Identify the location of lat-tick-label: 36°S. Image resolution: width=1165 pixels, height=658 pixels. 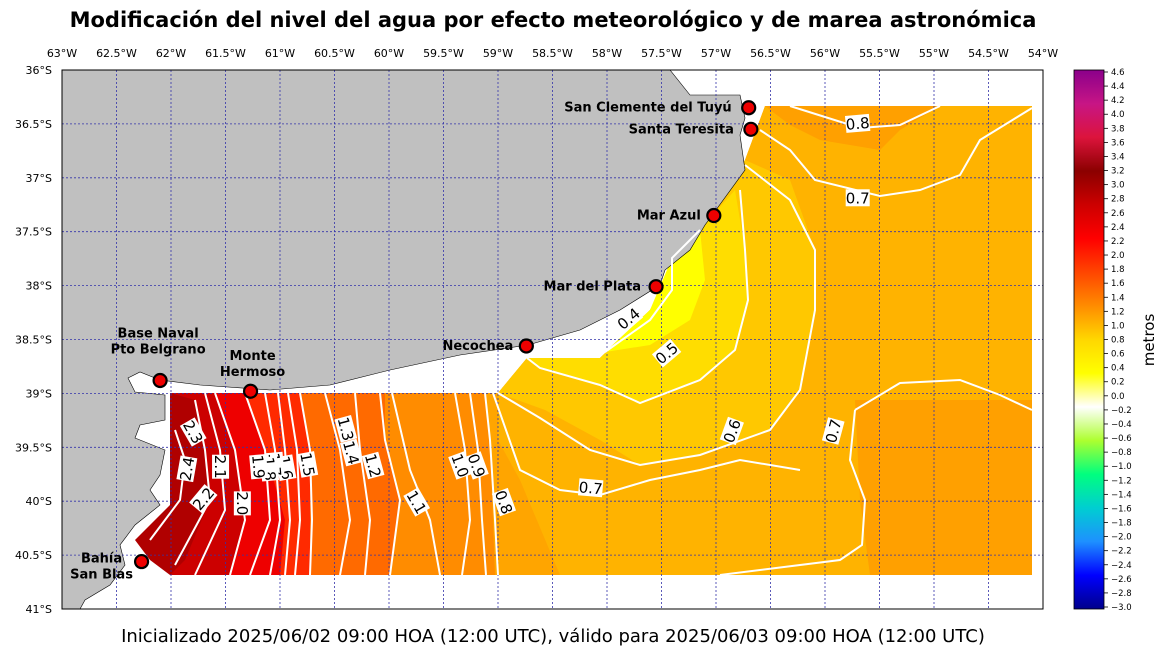
(39, 70).